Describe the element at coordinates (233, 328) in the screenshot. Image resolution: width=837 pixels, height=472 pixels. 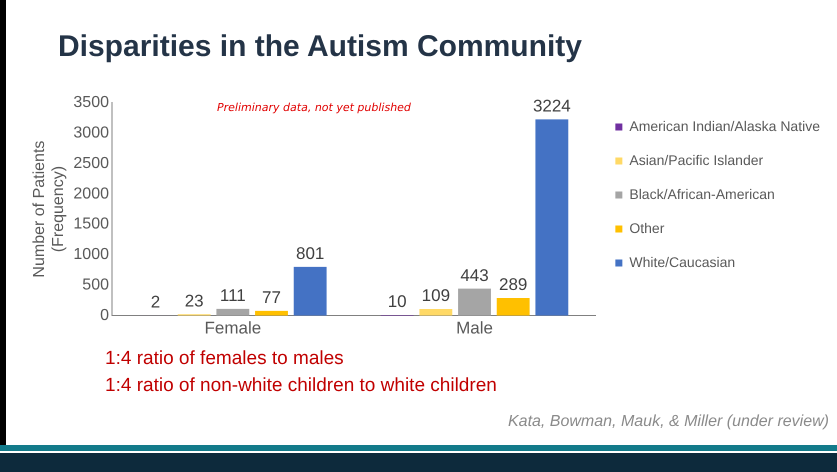
I see `x-tick-label: Female` at that location.